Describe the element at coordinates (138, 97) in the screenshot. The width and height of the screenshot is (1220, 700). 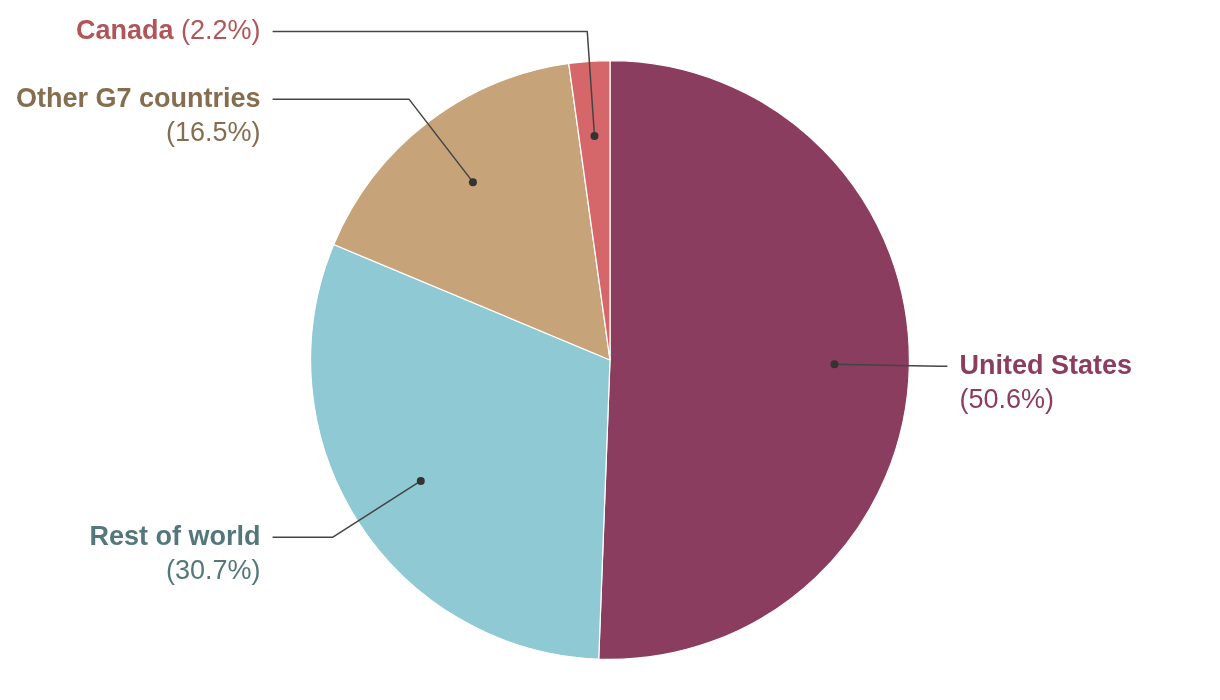
I see `slice-label: Other G7 countries` at that location.